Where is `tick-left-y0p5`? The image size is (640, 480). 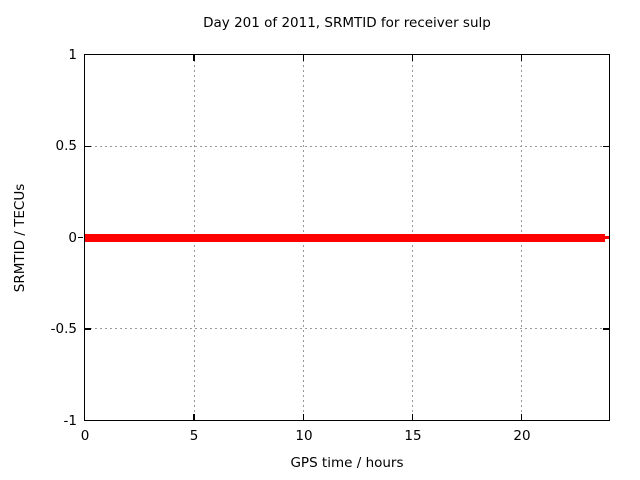
tick-left-y0p5 is located at coordinates (88, 146).